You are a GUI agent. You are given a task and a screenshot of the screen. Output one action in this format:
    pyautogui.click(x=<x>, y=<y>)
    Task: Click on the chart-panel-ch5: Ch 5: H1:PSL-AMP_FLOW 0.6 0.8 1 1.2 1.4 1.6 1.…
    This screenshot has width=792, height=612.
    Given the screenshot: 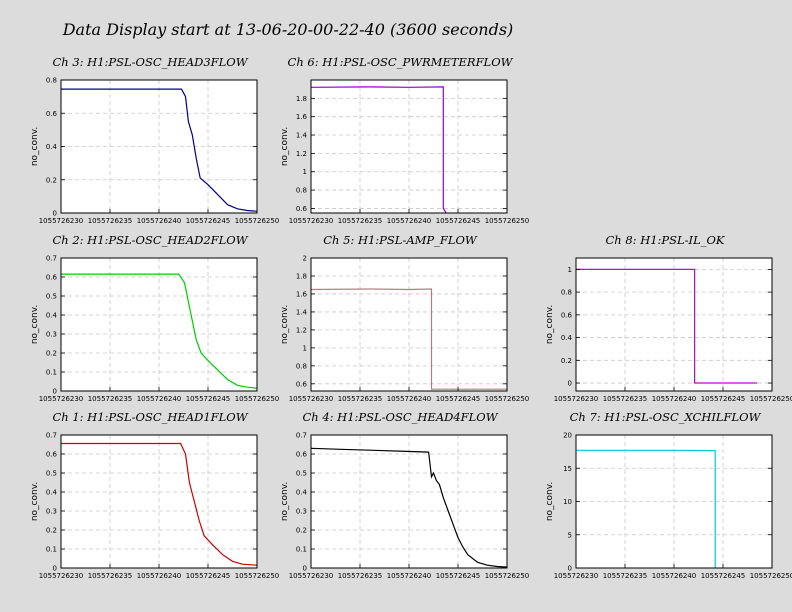 What is the action you would take?
    pyautogui.click(x=404, y=318)
    